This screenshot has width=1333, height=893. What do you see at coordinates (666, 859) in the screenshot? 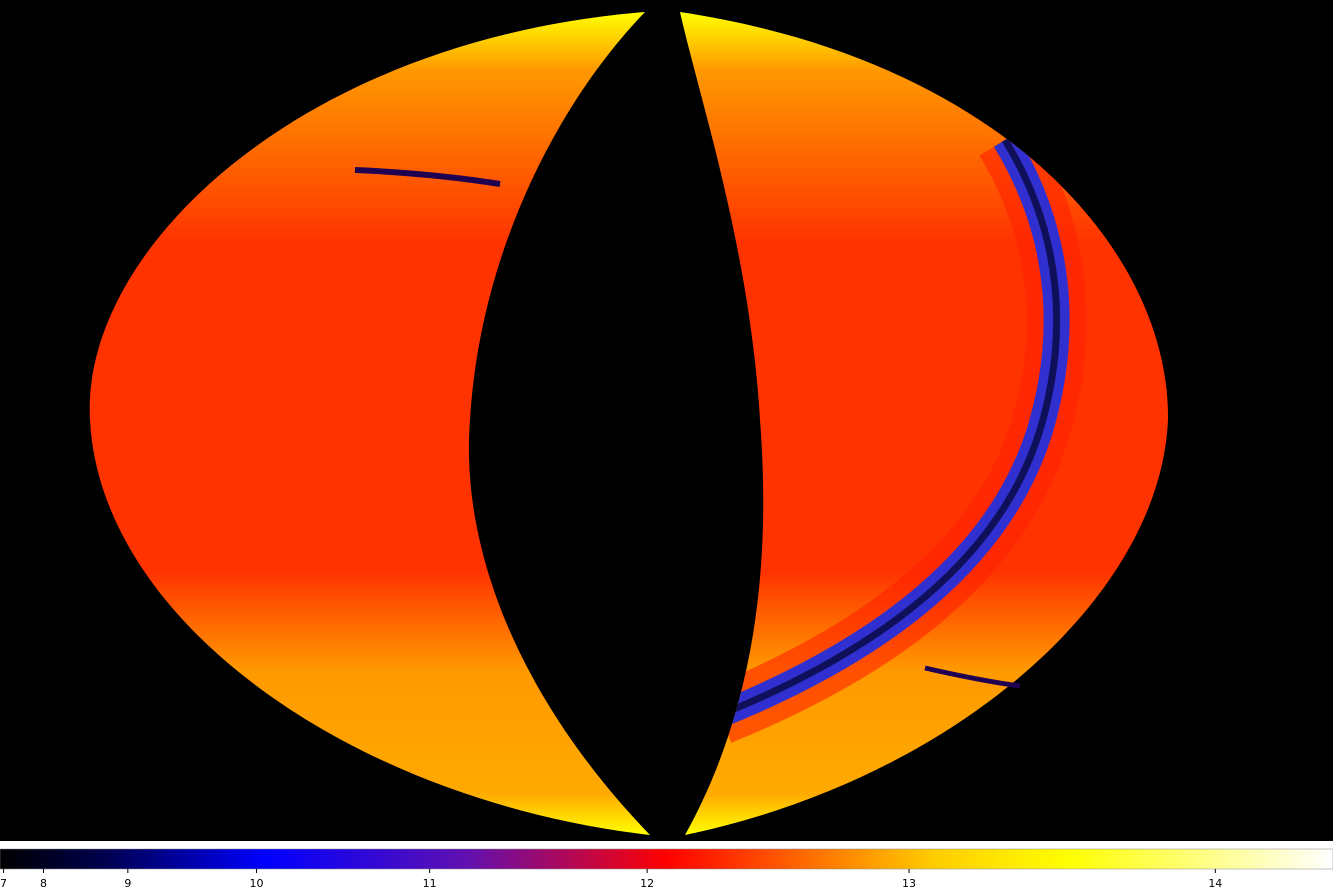
I see `colorbar` at bounding box center [666, 859].